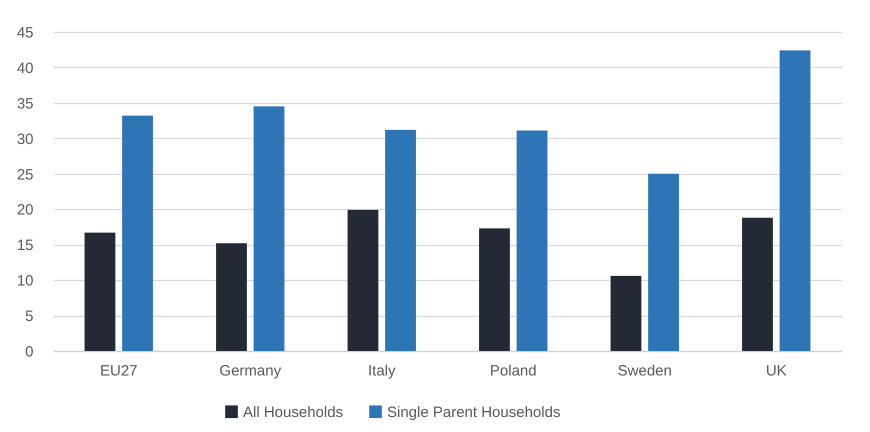 The width and height of the screenshot is (870, 432). I want to click on y-tick-label: 15, so click(25, 245).